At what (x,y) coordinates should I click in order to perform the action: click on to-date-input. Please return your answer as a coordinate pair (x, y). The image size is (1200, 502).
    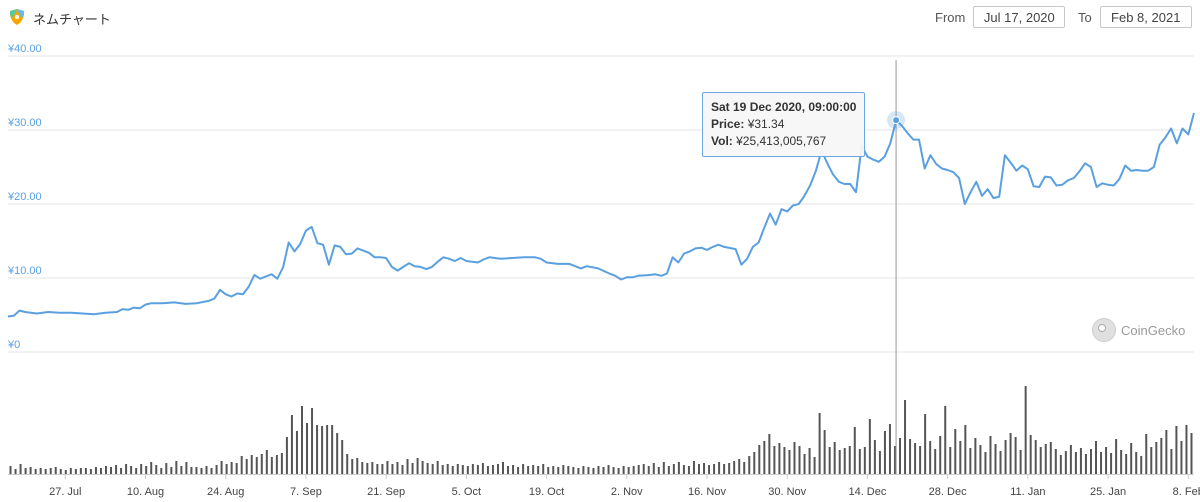
    Looking at the image, I should click on (1145, 17).